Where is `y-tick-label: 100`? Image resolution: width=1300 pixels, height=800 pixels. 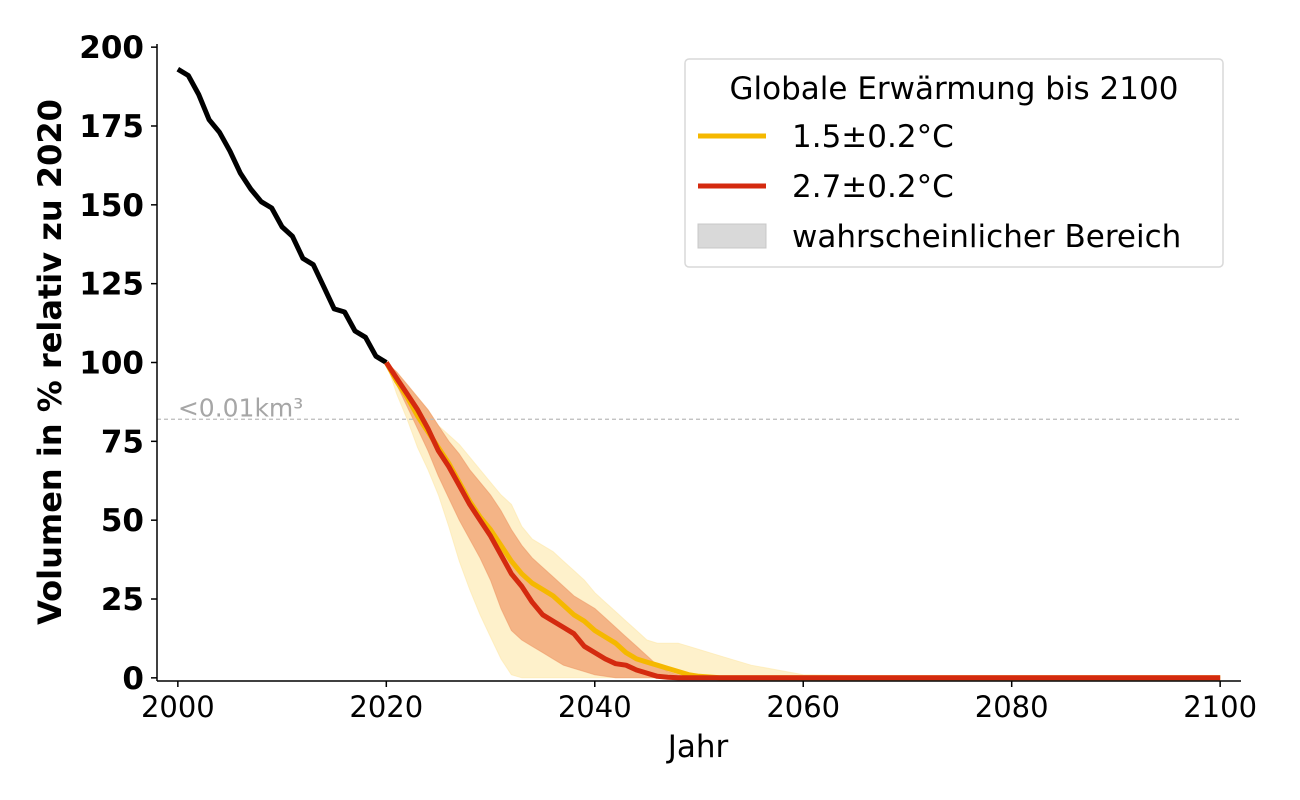
y-tick-label: 100 is located at coordinates (111, 364).